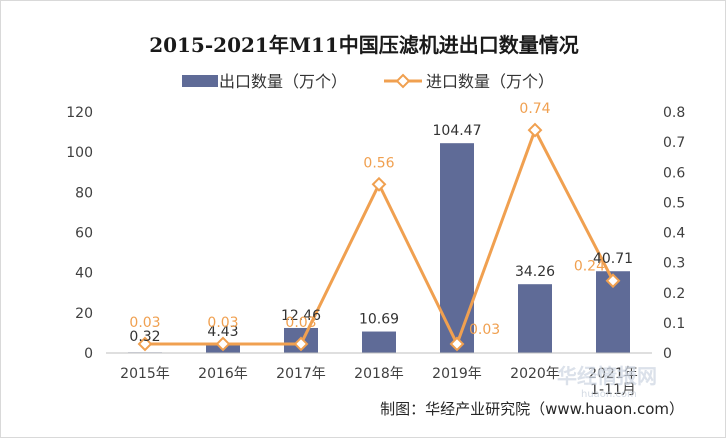  I want to click on bar-data-label: 12.46, so click(301, 316).